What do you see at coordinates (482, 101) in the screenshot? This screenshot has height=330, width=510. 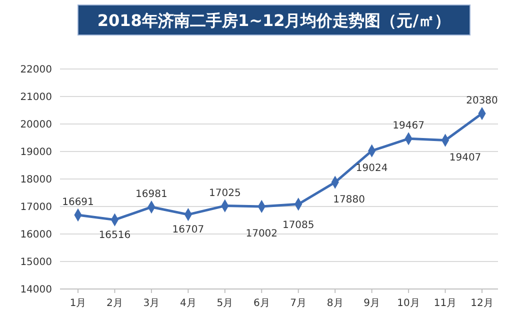 I see `data-label: 20380` at bounding box center [482, 101].